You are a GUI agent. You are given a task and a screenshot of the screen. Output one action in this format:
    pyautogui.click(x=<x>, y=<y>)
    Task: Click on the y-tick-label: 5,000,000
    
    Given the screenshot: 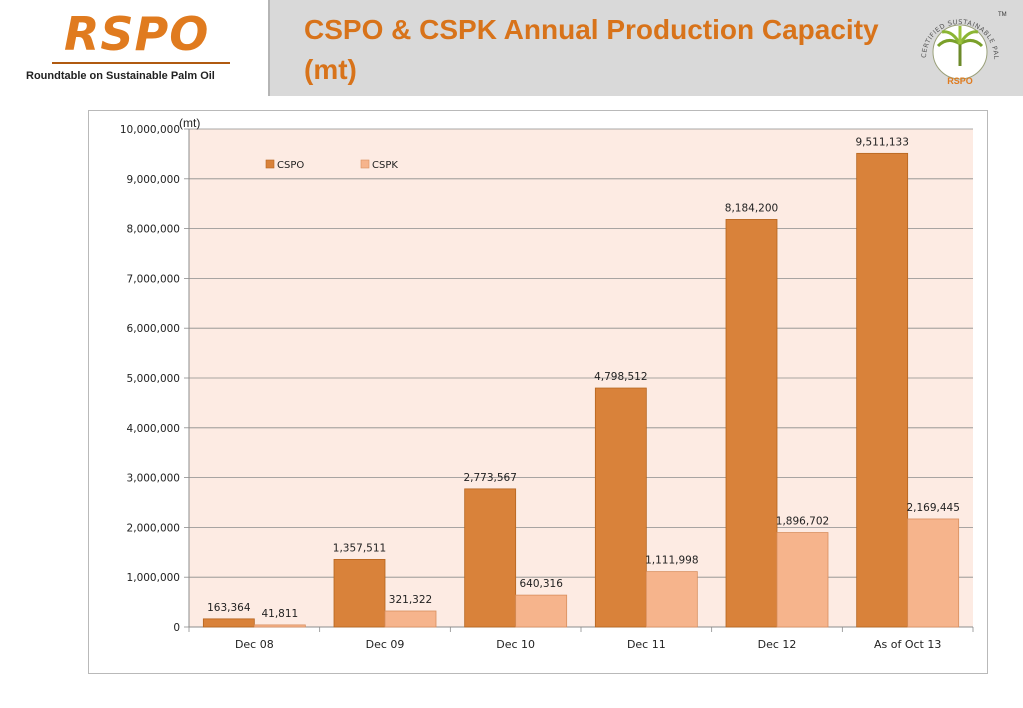 What is the action you would take?
    pyautogui.click(x=153, y=379)
    